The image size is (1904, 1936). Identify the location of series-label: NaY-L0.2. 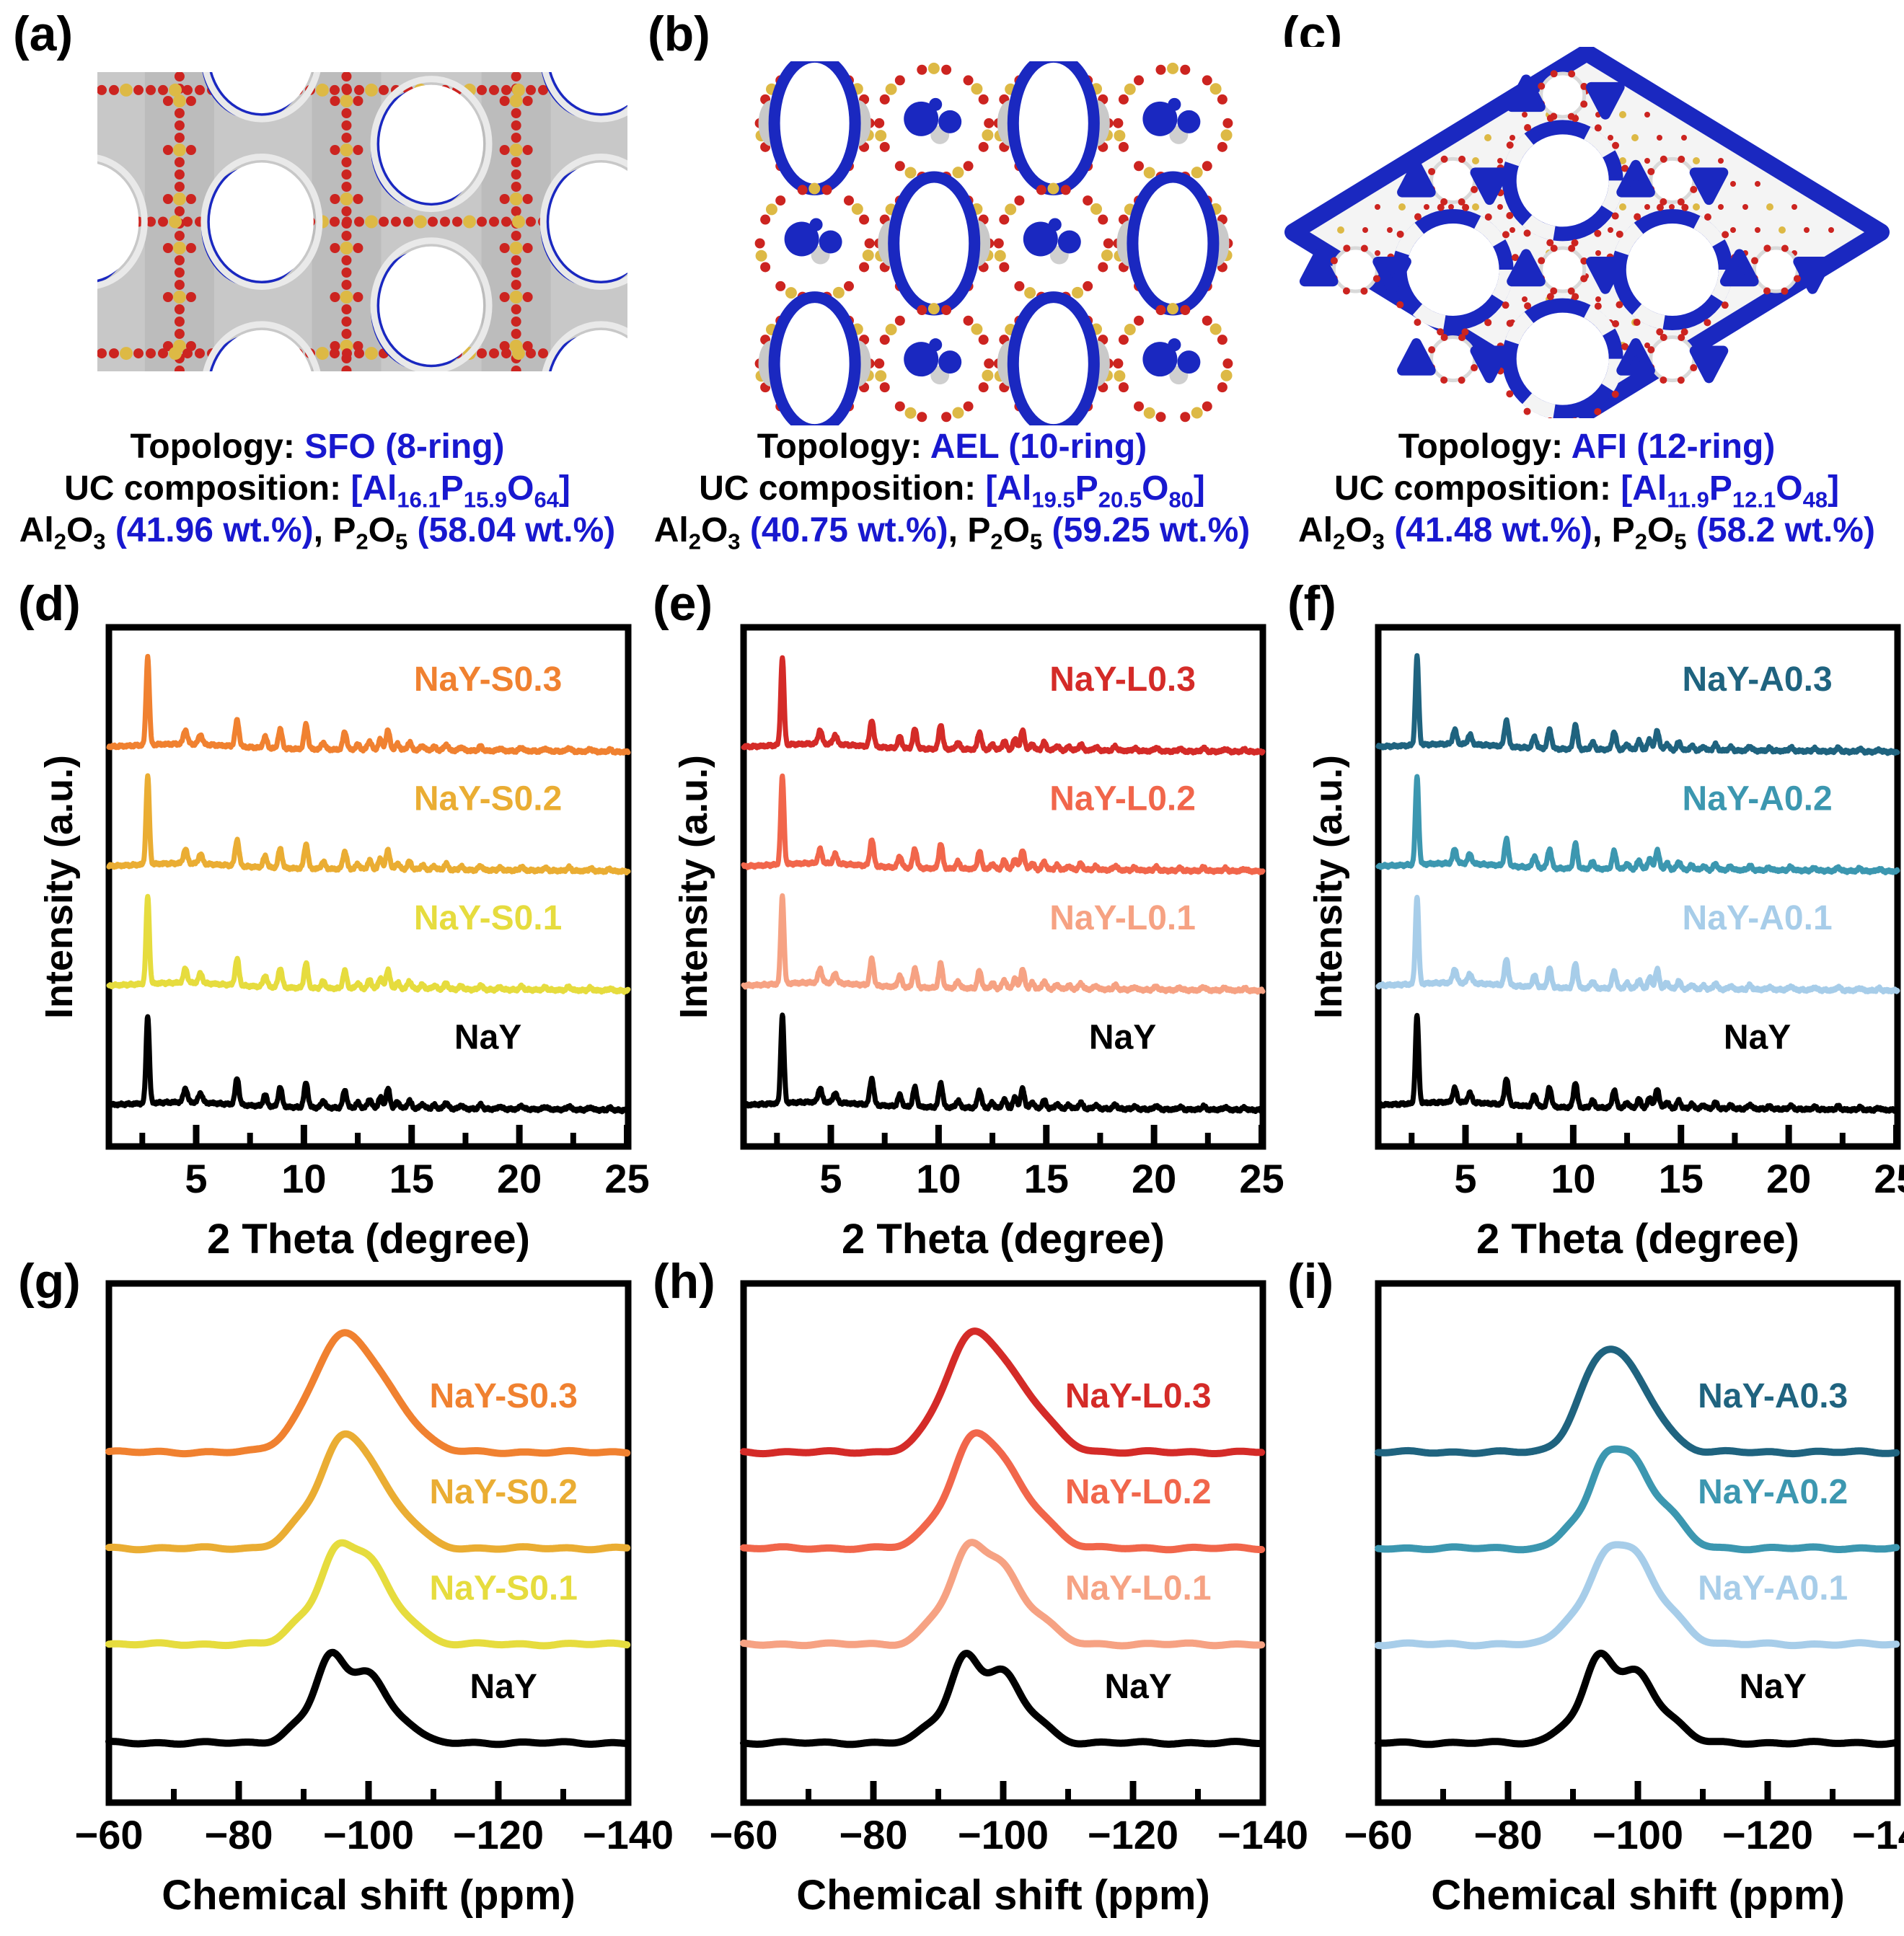
(1138, 1492).